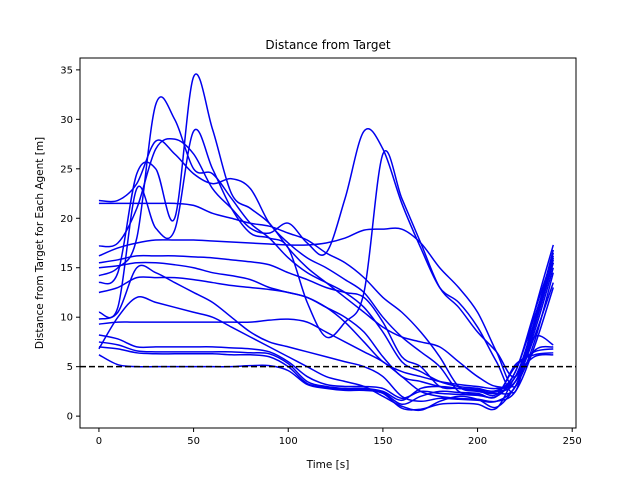 Image resolution: width=640 pixels, height=480 pixels. Describe the element at coordinates (99, 441) in the screenshot. I see `x-tick-label: 0` at that location.